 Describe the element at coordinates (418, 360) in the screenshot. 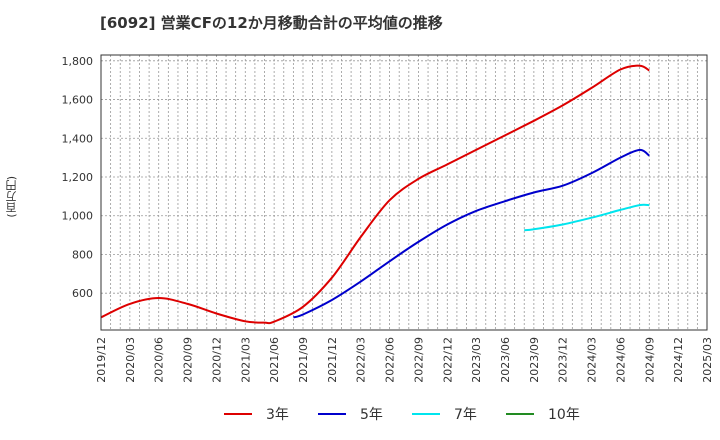

I see `x-tick-label: 2022/09` at that location.